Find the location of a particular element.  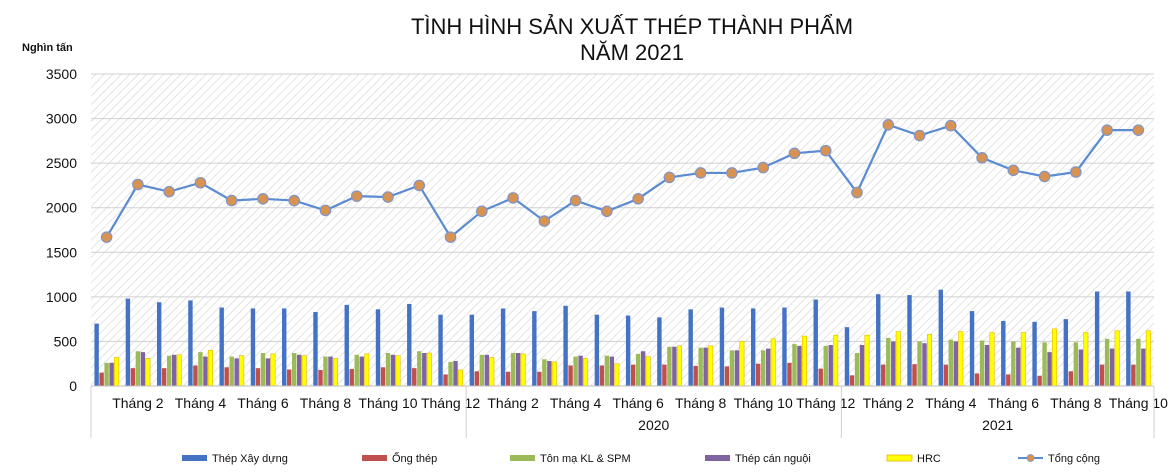

x-tick-label: Tháng 2 is located at coordinates (138, 403).